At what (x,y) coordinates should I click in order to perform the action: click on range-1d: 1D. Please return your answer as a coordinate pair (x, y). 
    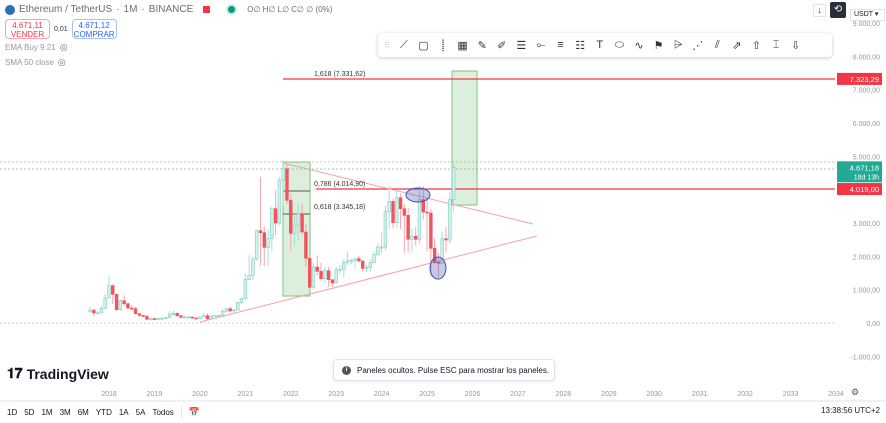
    Looking at the image, I should click on (12, 412).